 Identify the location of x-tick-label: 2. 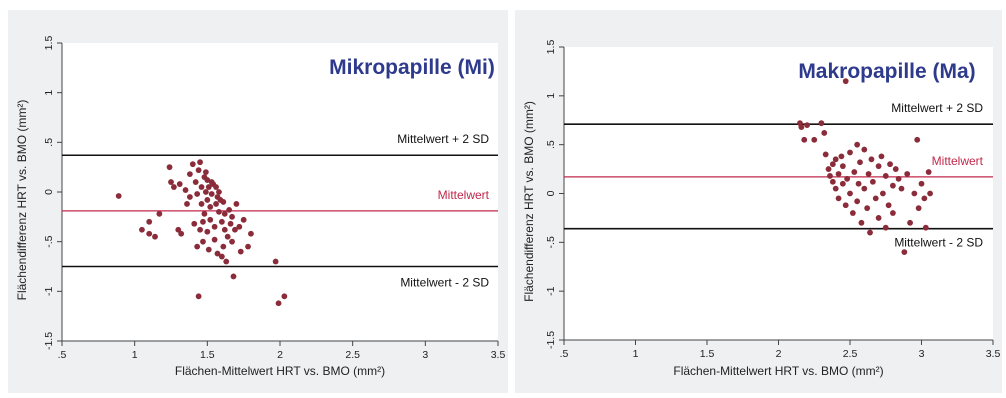
(280, 355).